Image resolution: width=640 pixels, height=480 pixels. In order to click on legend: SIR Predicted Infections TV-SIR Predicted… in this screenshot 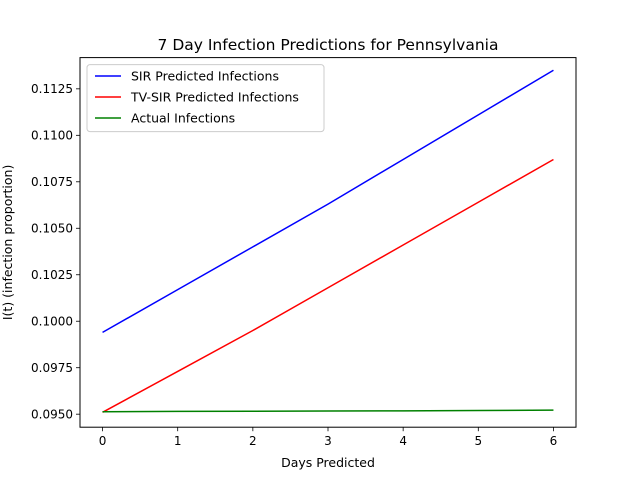, I will do `click(205, 98)`.